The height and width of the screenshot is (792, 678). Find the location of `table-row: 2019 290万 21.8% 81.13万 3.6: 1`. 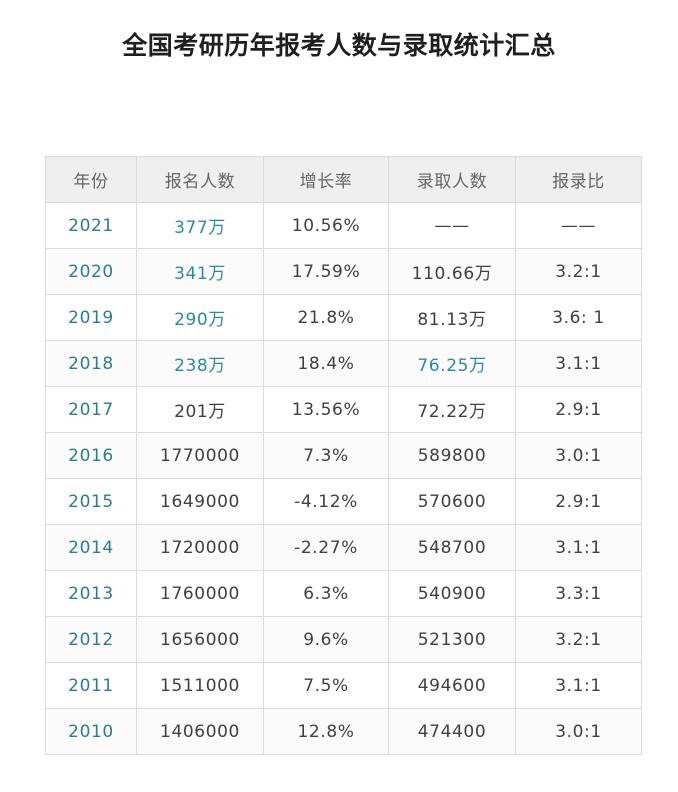

table-row: 2019 290万 21.8% 81.13万 3.6: 1 is located at coordinates (343, 317).